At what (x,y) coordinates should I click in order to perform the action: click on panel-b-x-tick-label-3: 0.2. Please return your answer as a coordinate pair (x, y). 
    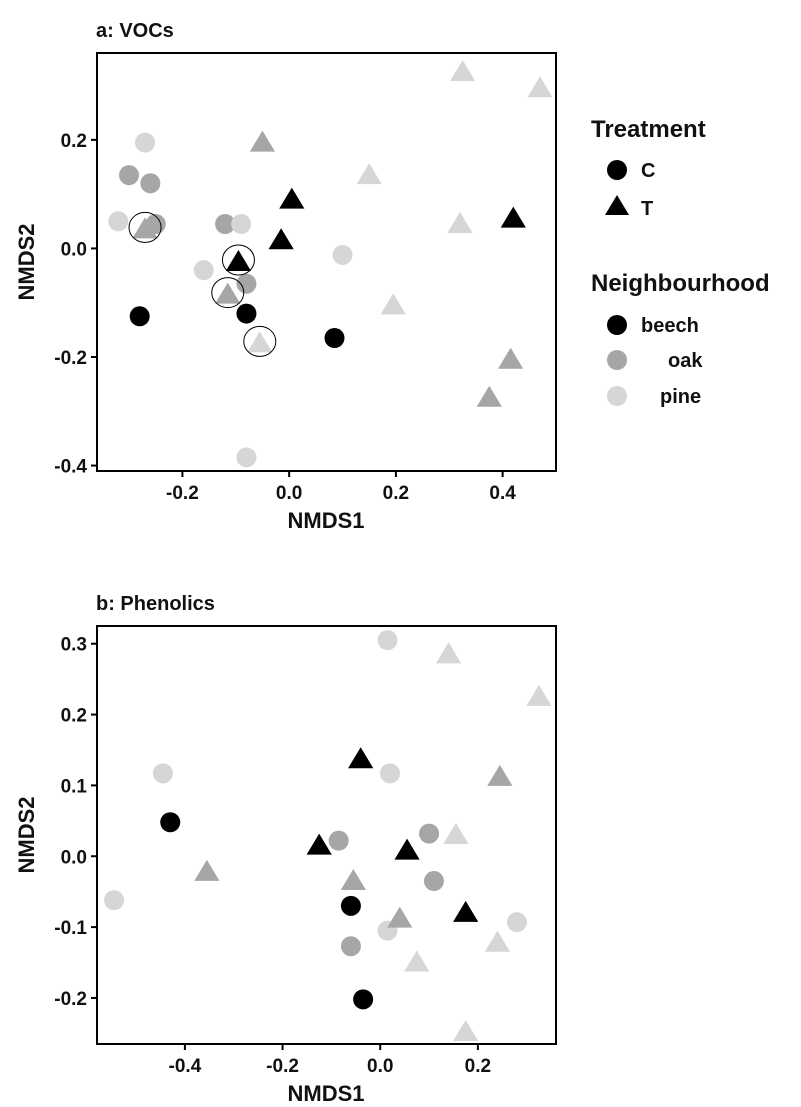
    Looking at the image, I should click on (478, 1066).